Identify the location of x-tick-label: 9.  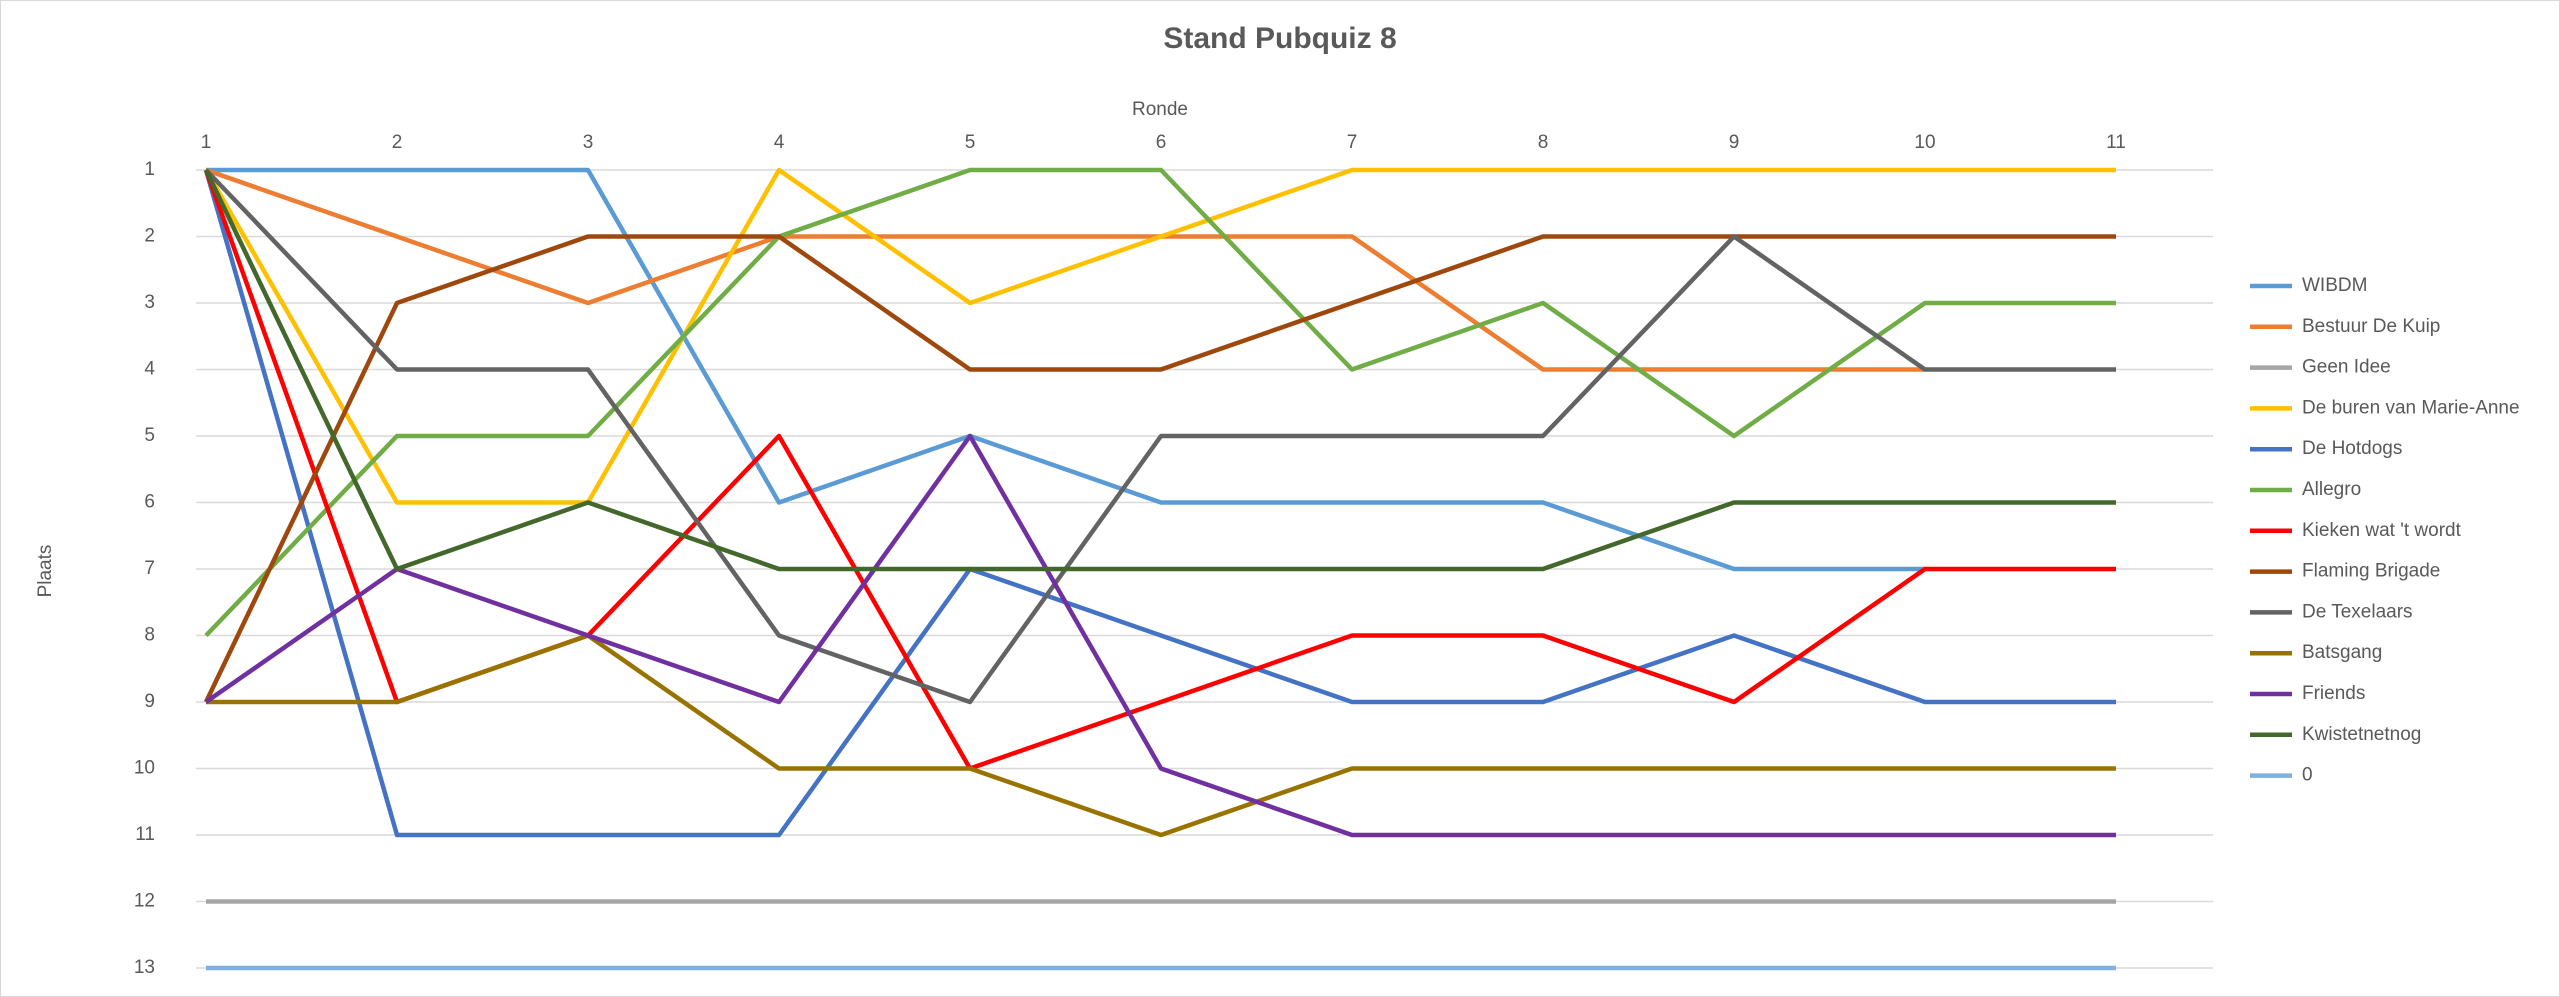
(1734, 142).